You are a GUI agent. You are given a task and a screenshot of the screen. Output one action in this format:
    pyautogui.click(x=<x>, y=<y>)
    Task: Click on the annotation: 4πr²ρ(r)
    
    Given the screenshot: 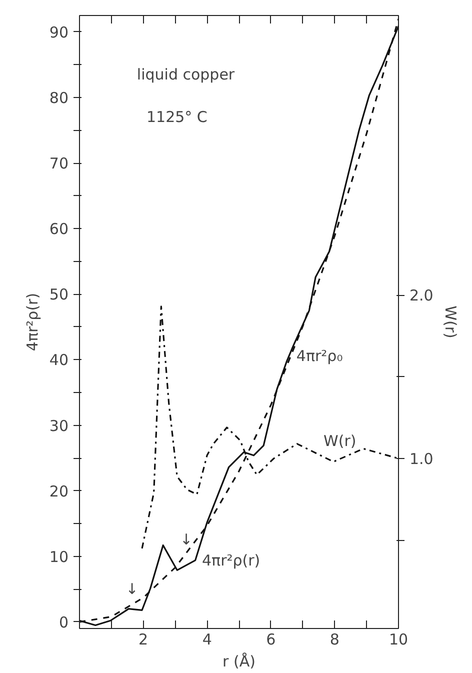 What is the action you would take?
    pyautogui.click(x=231, y=560)
    